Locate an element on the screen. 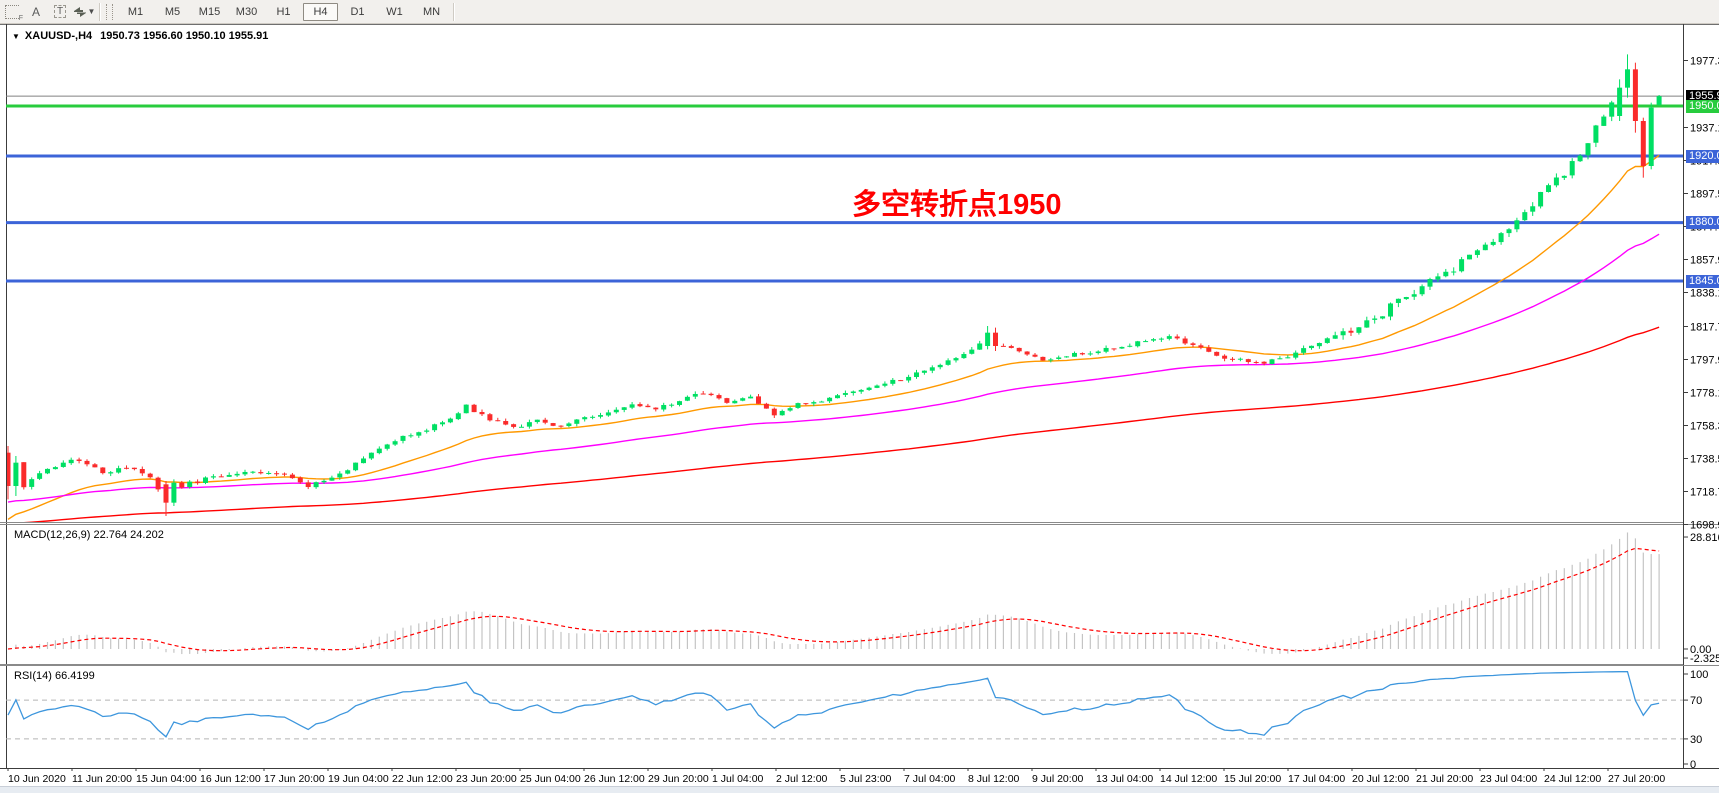 This screenshot has width=1719, height=793. window-bottom-strip is located at coordinates (859, 789).